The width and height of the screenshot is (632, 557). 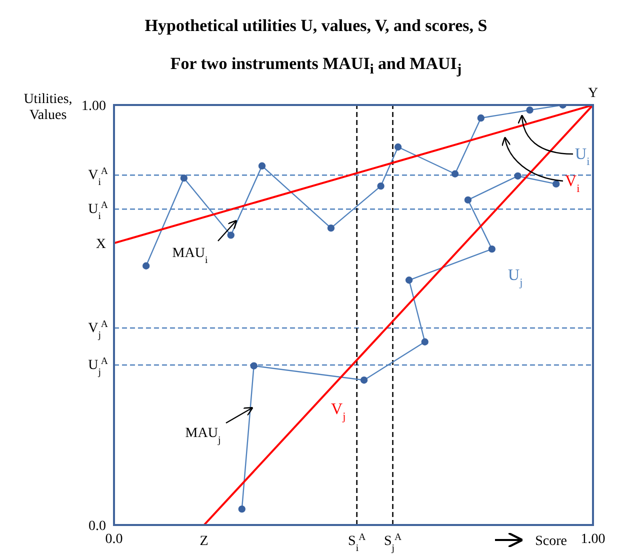 I want to click on text: U$_{i}$, so click(x=582, y=157).